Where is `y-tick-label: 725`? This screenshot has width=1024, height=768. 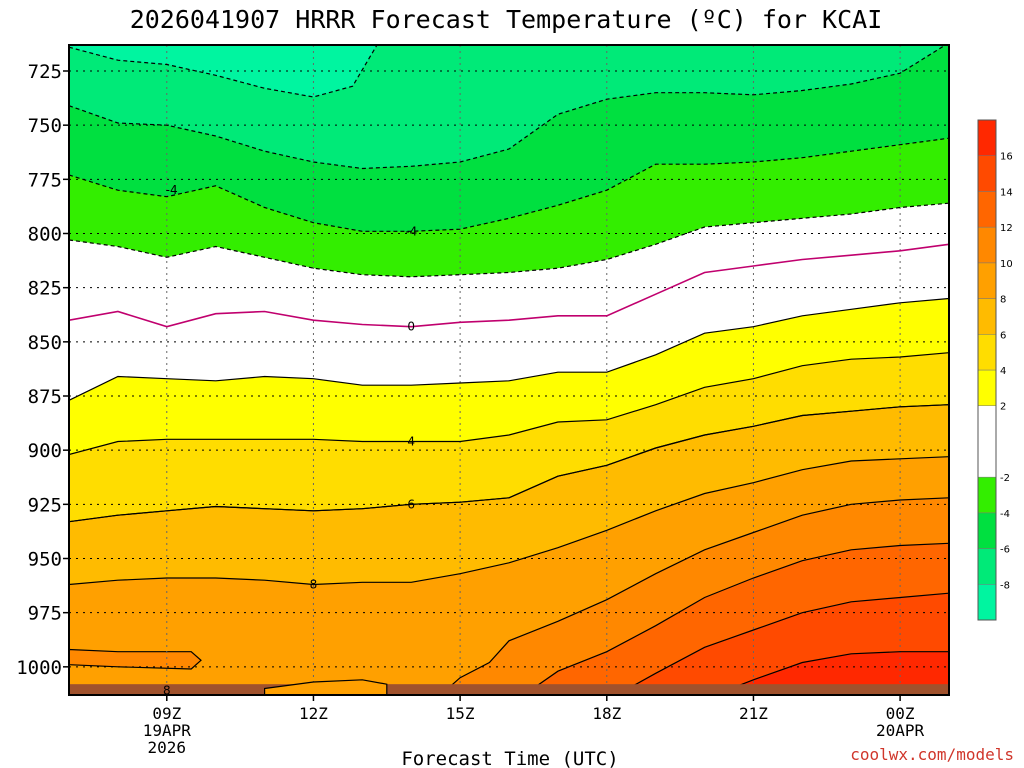 y-tick-label: 725 is located at coordinates (45, 72).